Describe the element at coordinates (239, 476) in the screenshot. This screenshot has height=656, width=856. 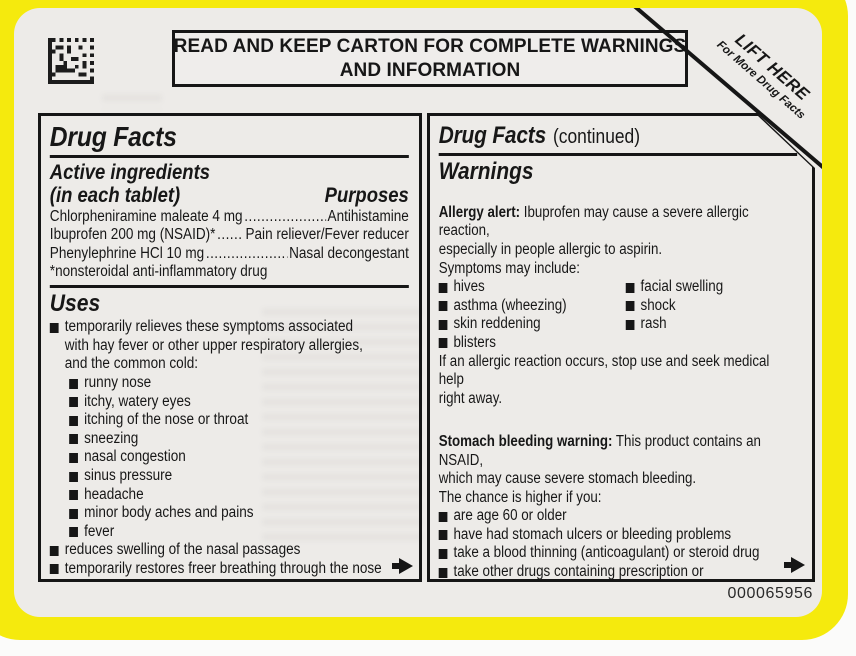
I see `list-item: sinus pressure` at that location.